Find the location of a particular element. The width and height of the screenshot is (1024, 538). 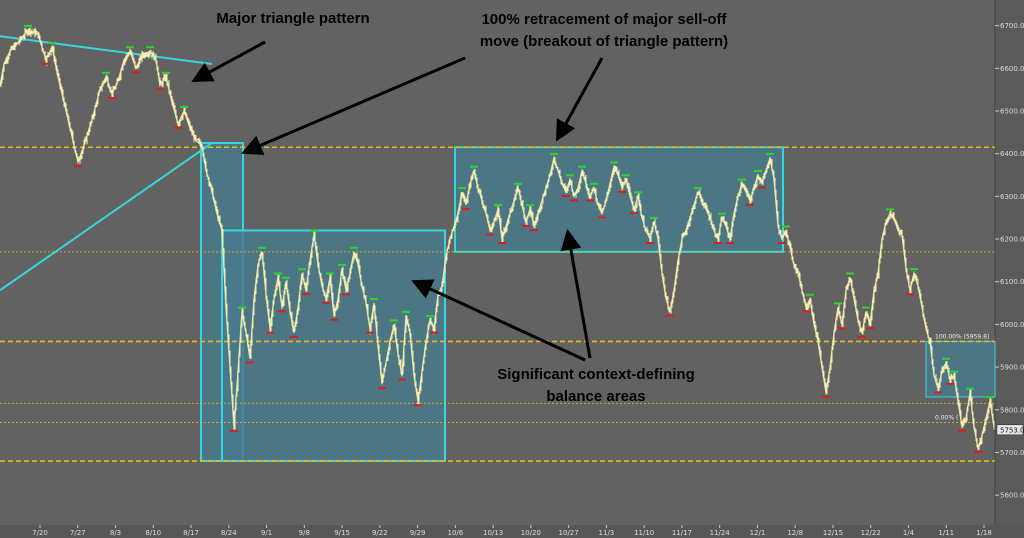

time-axis-panel is located at coordinates (512, 531).